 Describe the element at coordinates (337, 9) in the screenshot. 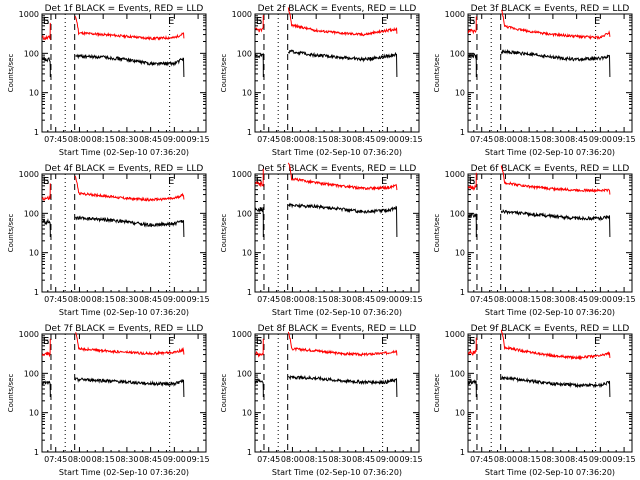

I see `panel-title: Det 2f BLACK = Events, RED = LLD` at that location.